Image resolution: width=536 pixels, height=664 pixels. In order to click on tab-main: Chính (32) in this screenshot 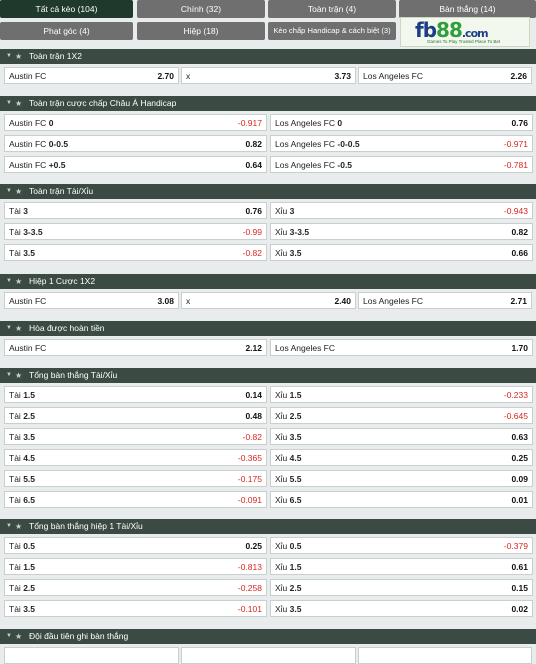, I will do `click(201, 9)`.